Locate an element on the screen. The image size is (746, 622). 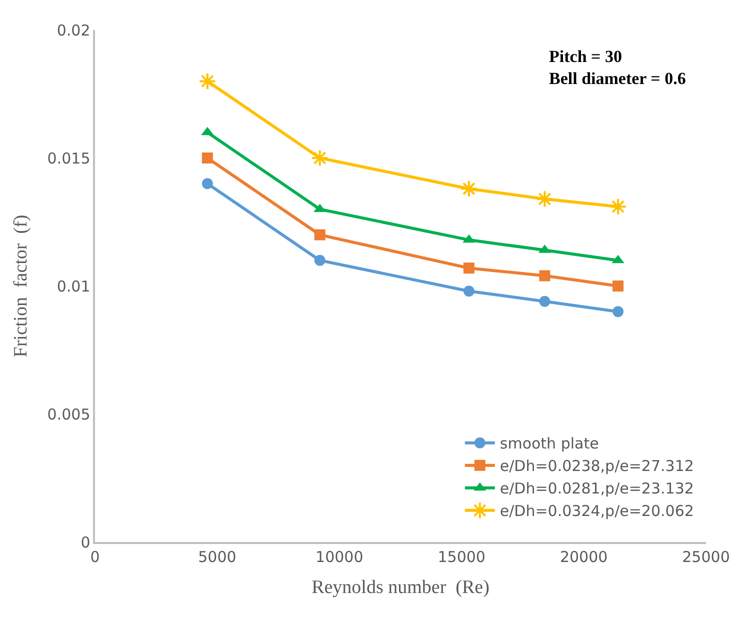
x-tick-label: 15000 is located at coordinates (462, 557).